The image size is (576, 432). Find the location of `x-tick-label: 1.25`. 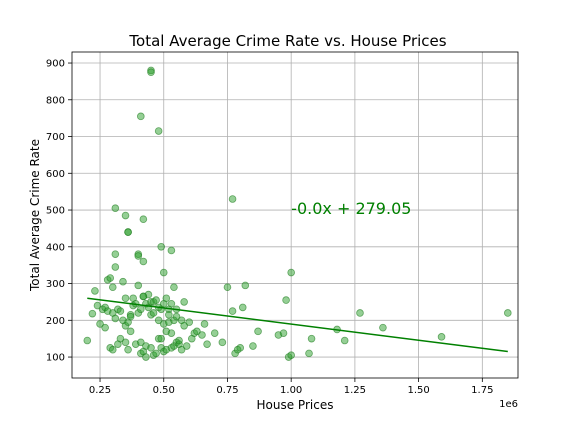

x-tick-label: 1.25 is located at coordinates (355, 390).